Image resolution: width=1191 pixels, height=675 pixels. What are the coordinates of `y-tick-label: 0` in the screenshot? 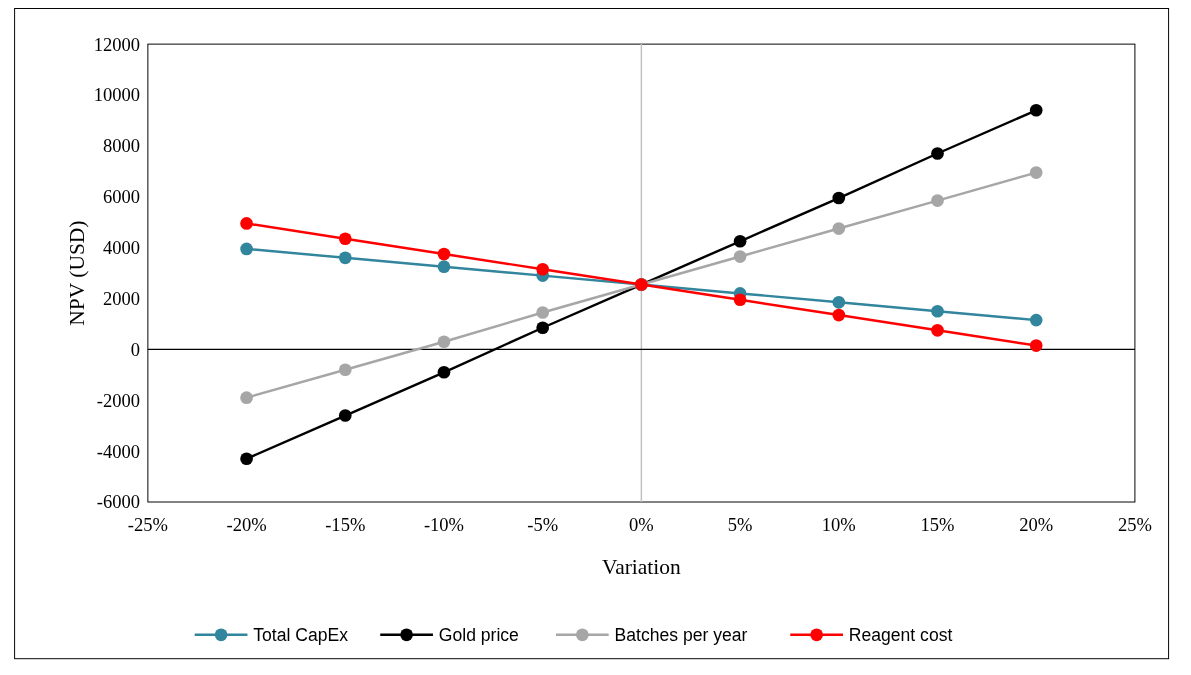 It's located at (135, 349).